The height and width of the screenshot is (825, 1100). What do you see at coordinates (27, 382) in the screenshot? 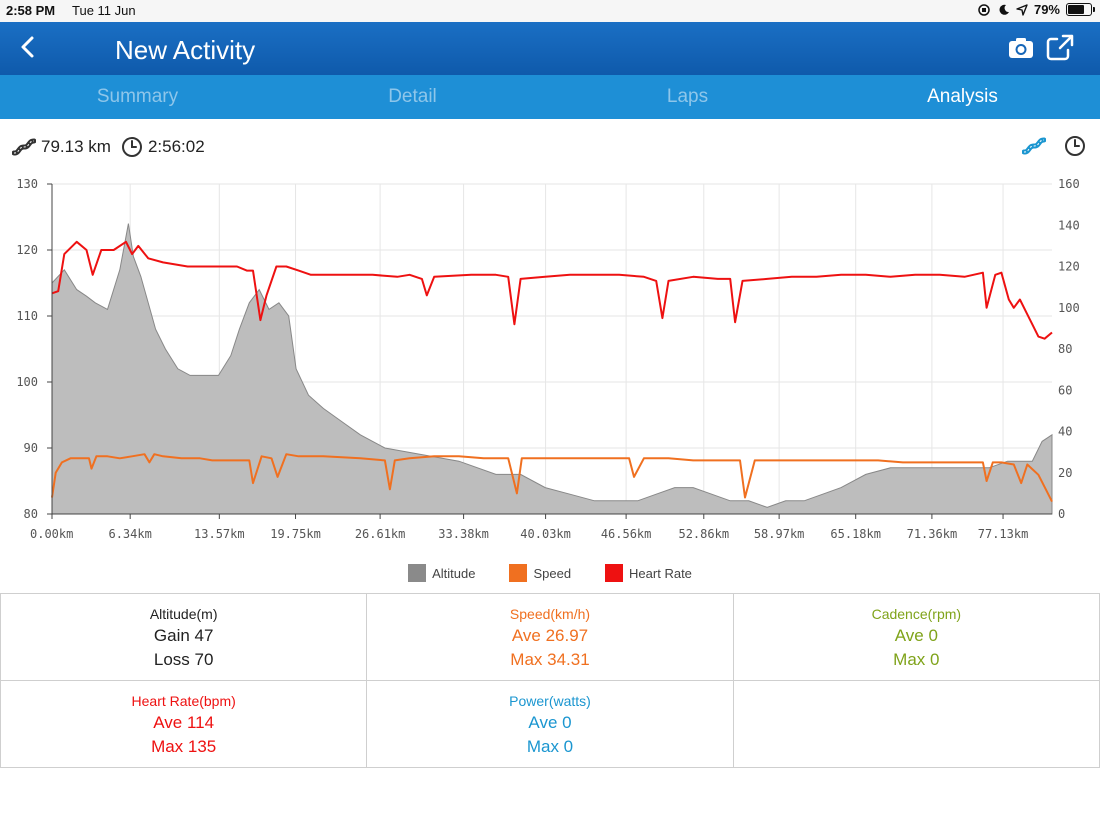
I see `y-left-tick-label: 100` at bounding box center [27, 382].